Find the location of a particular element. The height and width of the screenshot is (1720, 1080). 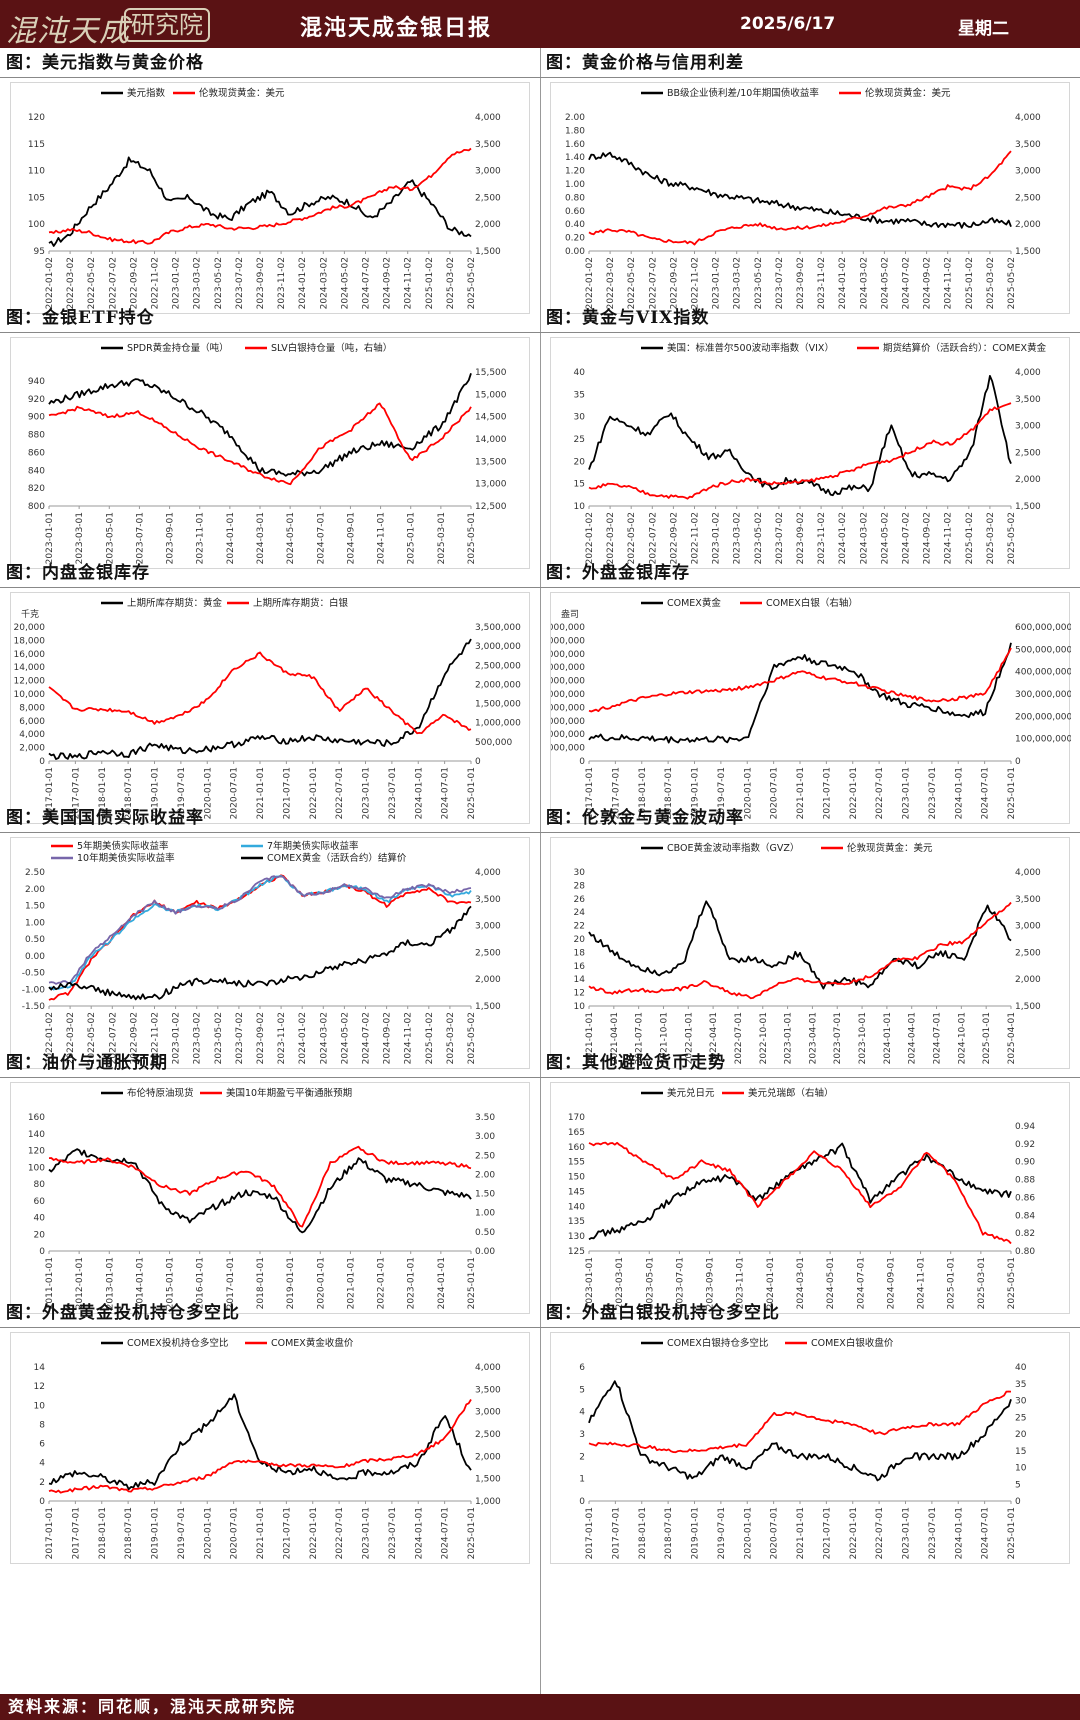

y-tick-label-left: 165 is located at coordinates (576, 1133).